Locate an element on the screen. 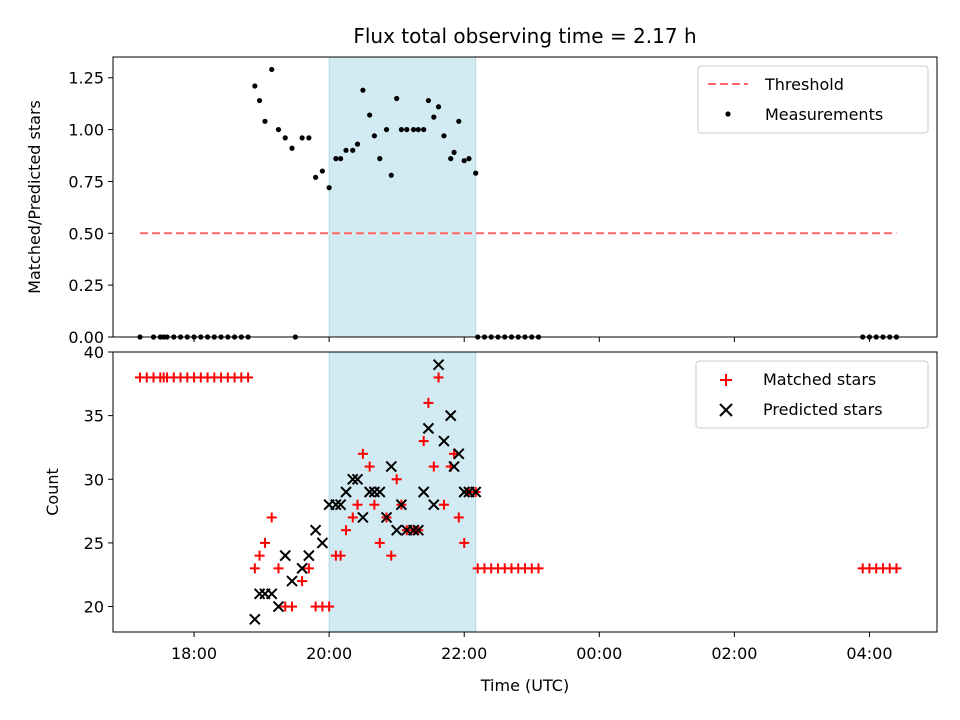  y-tick-label: 25 is located at coordinates (94, 543).